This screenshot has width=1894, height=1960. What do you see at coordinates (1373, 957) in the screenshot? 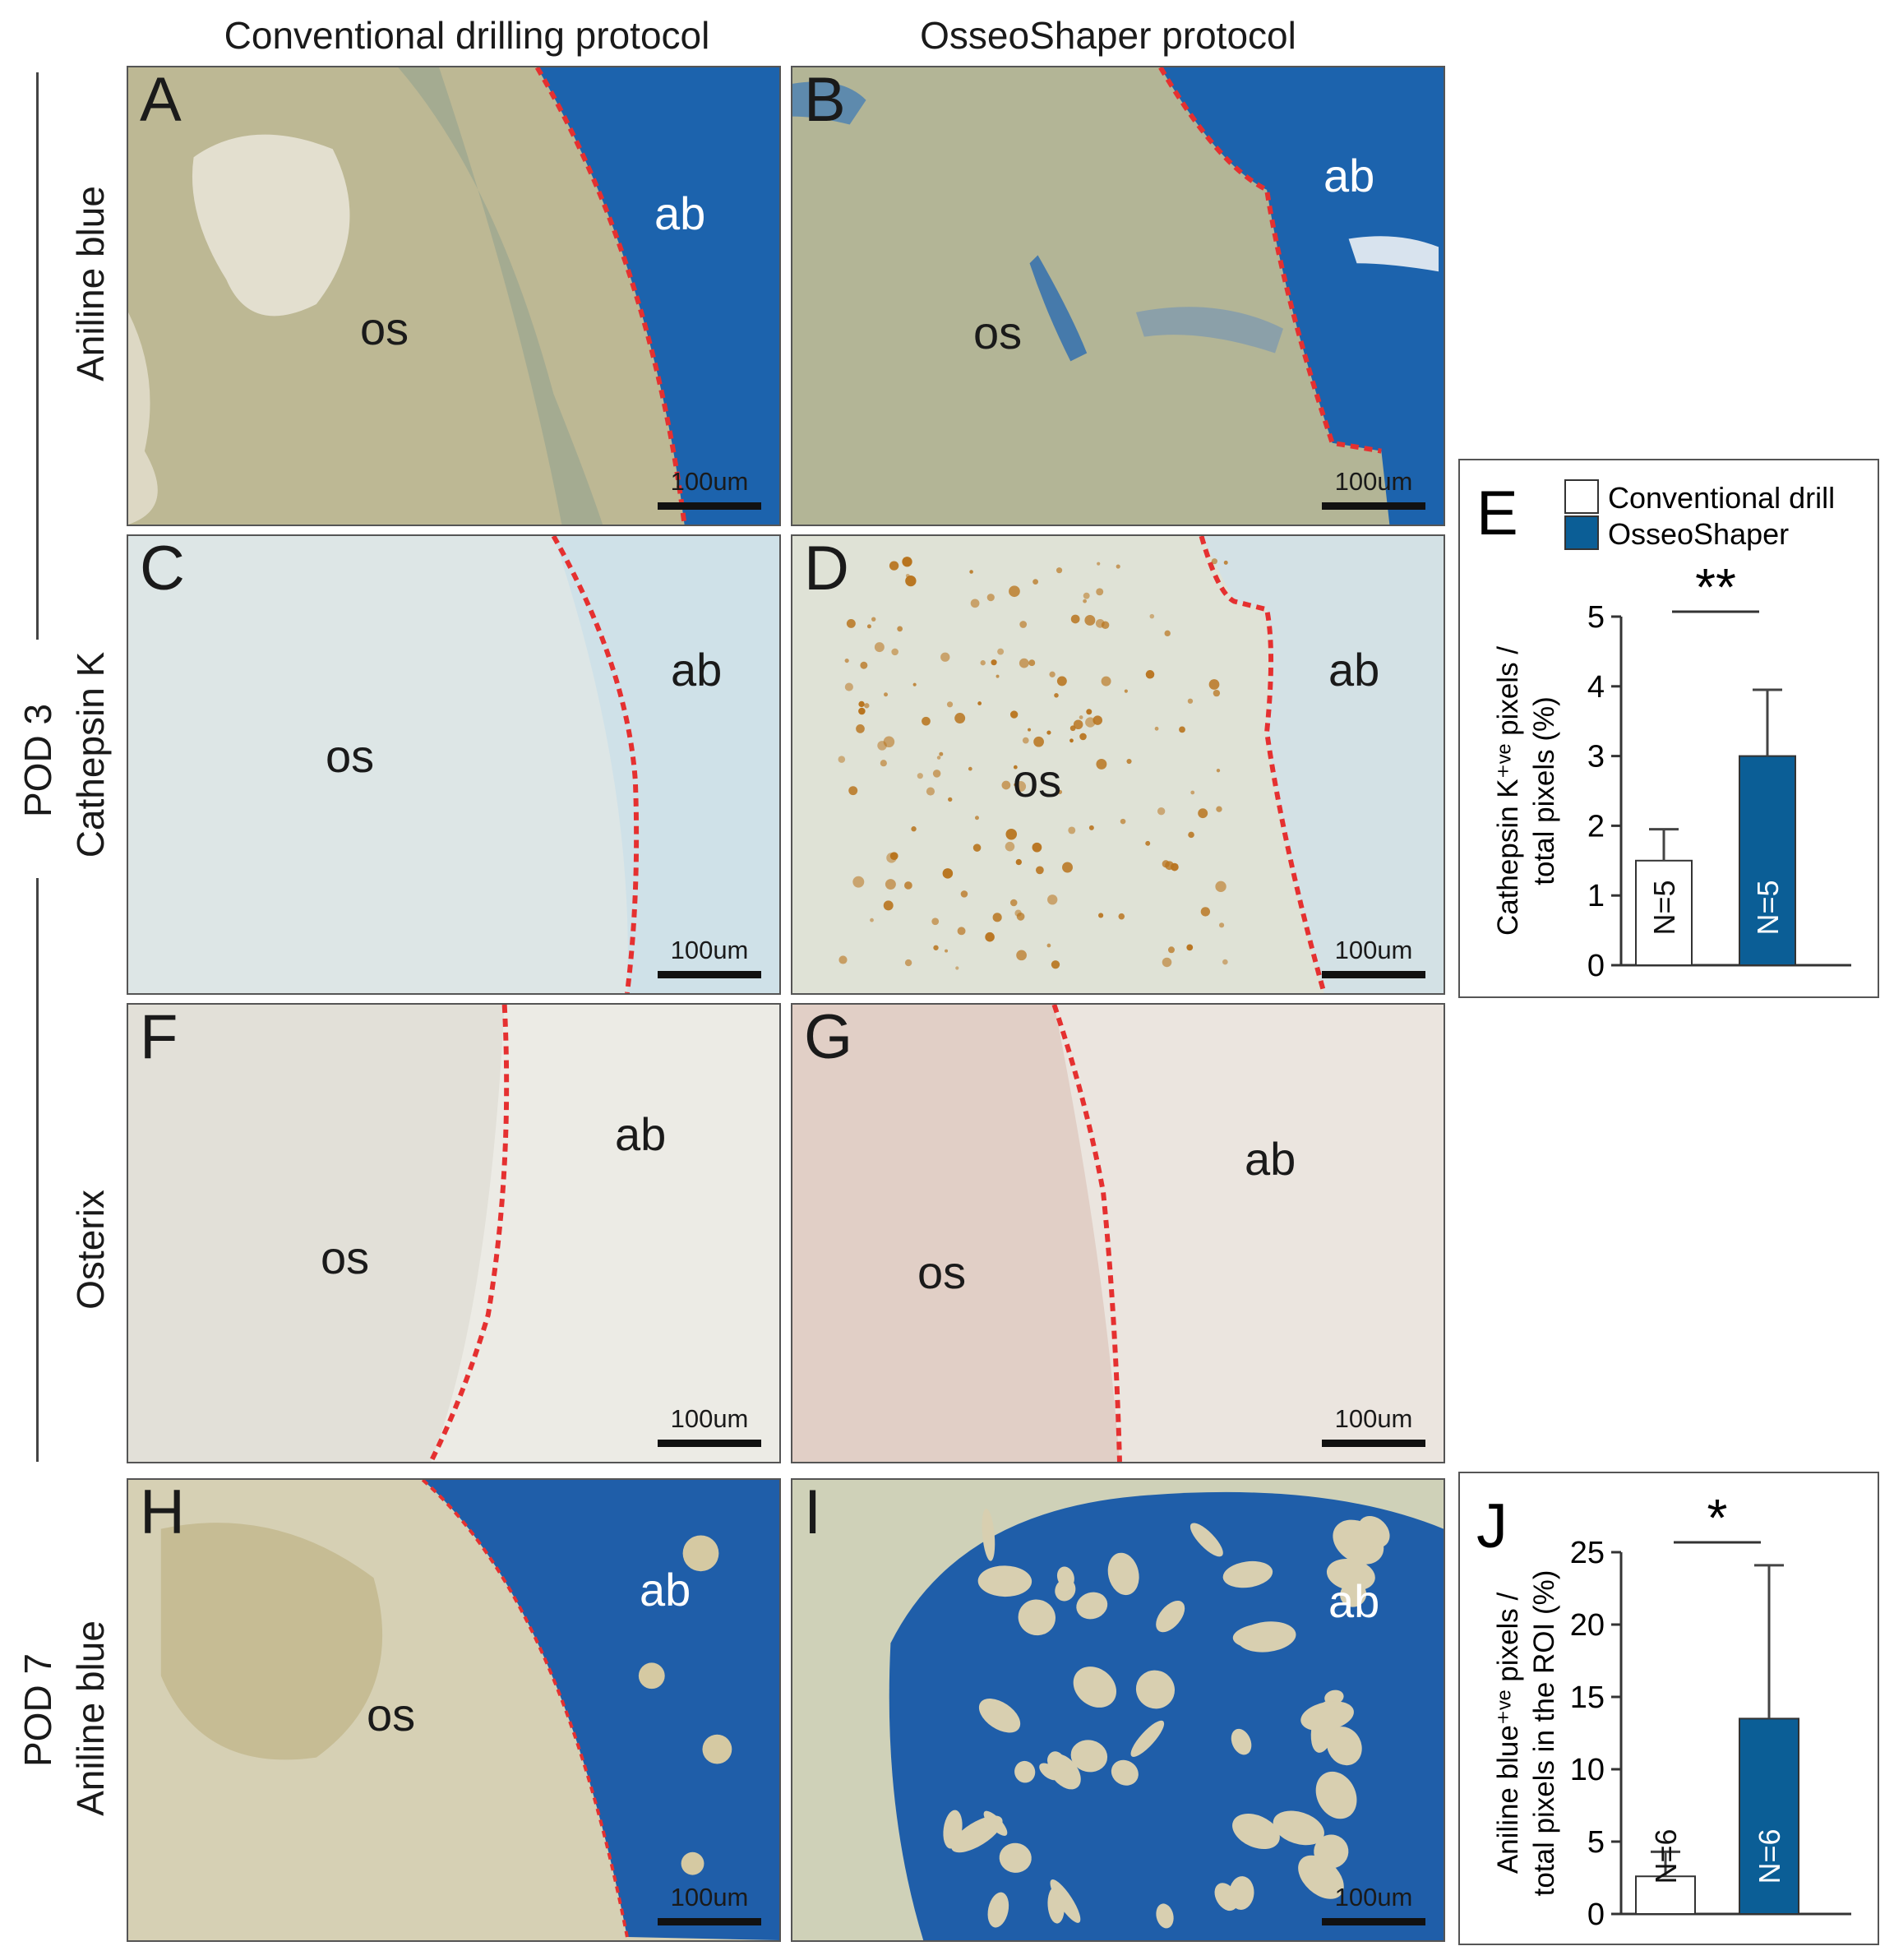
I see `panel-d-scale-bar: 100um` at bounding box center [1373, 957].